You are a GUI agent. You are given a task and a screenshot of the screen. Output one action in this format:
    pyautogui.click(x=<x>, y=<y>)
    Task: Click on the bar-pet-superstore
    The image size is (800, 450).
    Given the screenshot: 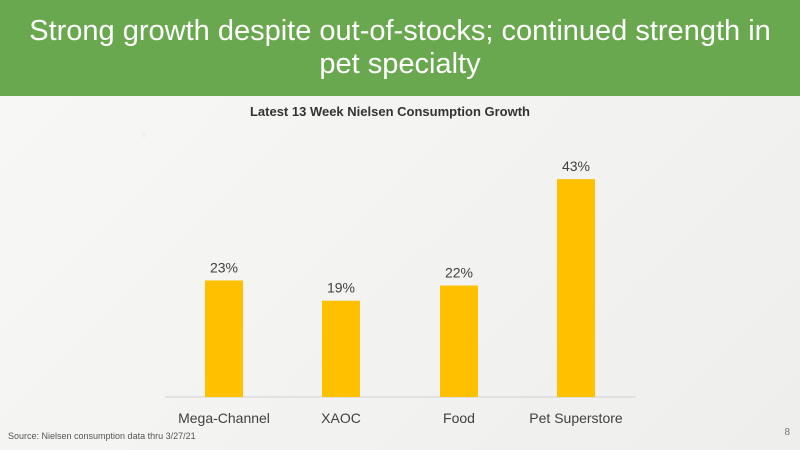 What is the action you would take?
    pyautogui.click(x=576, y=288)
    